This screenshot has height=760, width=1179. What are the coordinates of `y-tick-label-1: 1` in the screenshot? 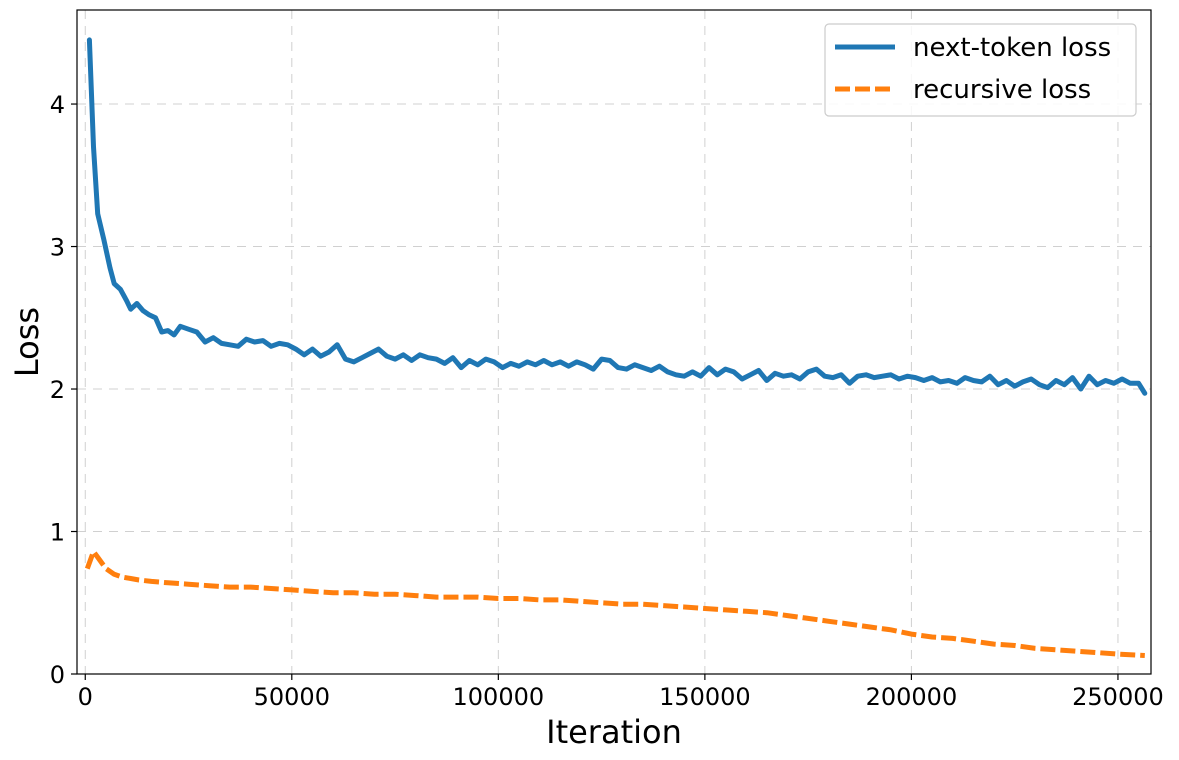 It's located at (57, 533).